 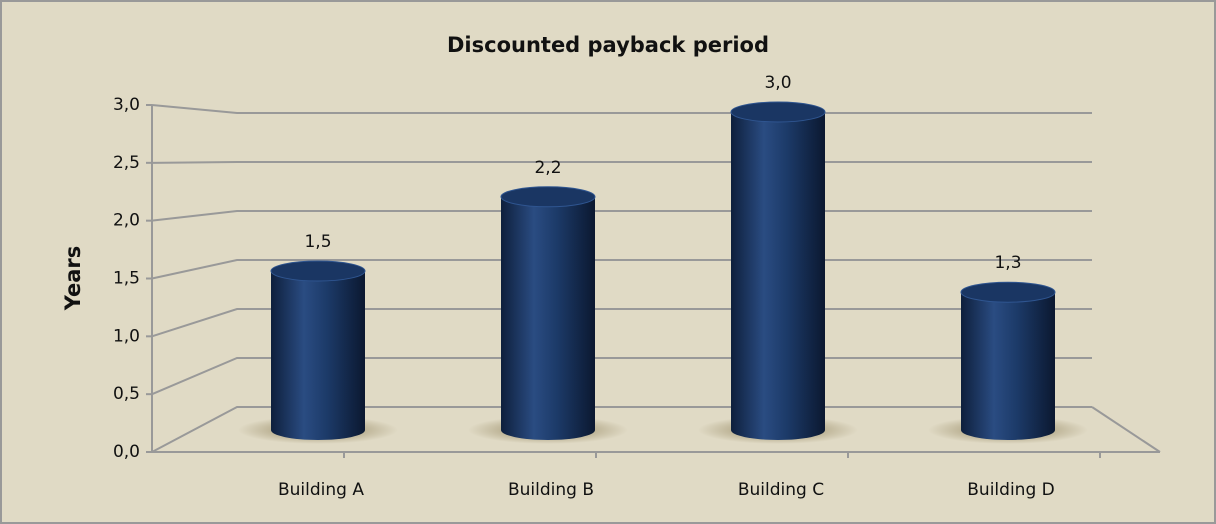 What do you see at coordinates (126, 221) in the screenshot?
I see `y-tick-label: 2,0` at bounding box center [126, 221].